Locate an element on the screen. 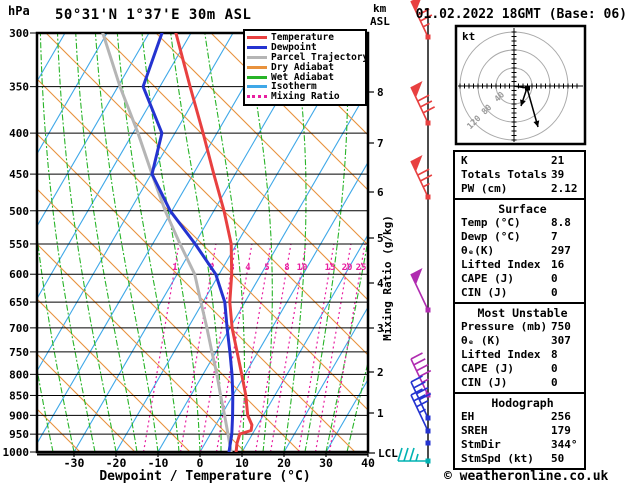 This screenshot has height=486, width=629. stats-row: K 21 is located at coordinates (522, 161).